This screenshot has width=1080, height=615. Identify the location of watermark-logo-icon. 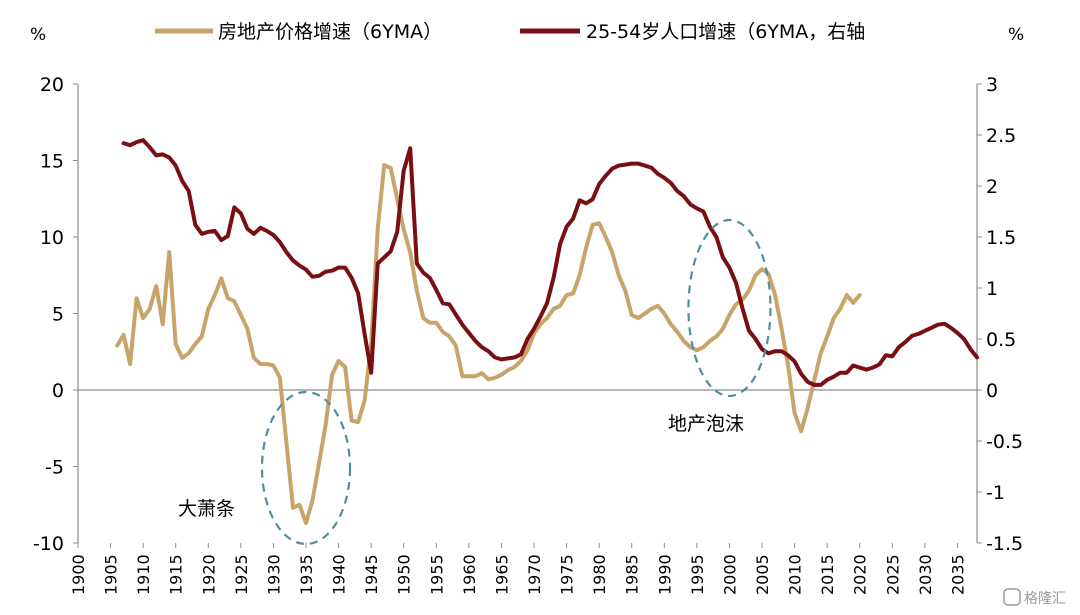
(1012, 597).